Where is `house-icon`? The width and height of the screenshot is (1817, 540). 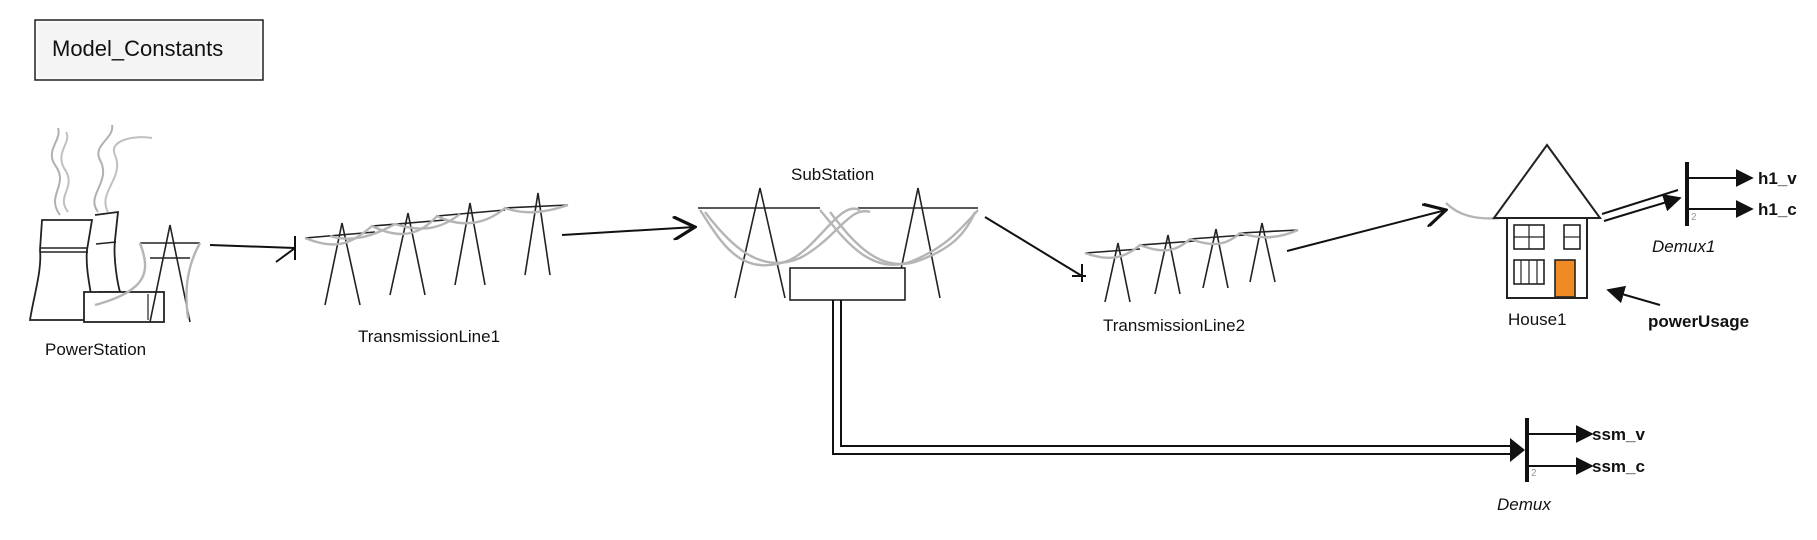
house-icon is located at coordinates (1547, 221).